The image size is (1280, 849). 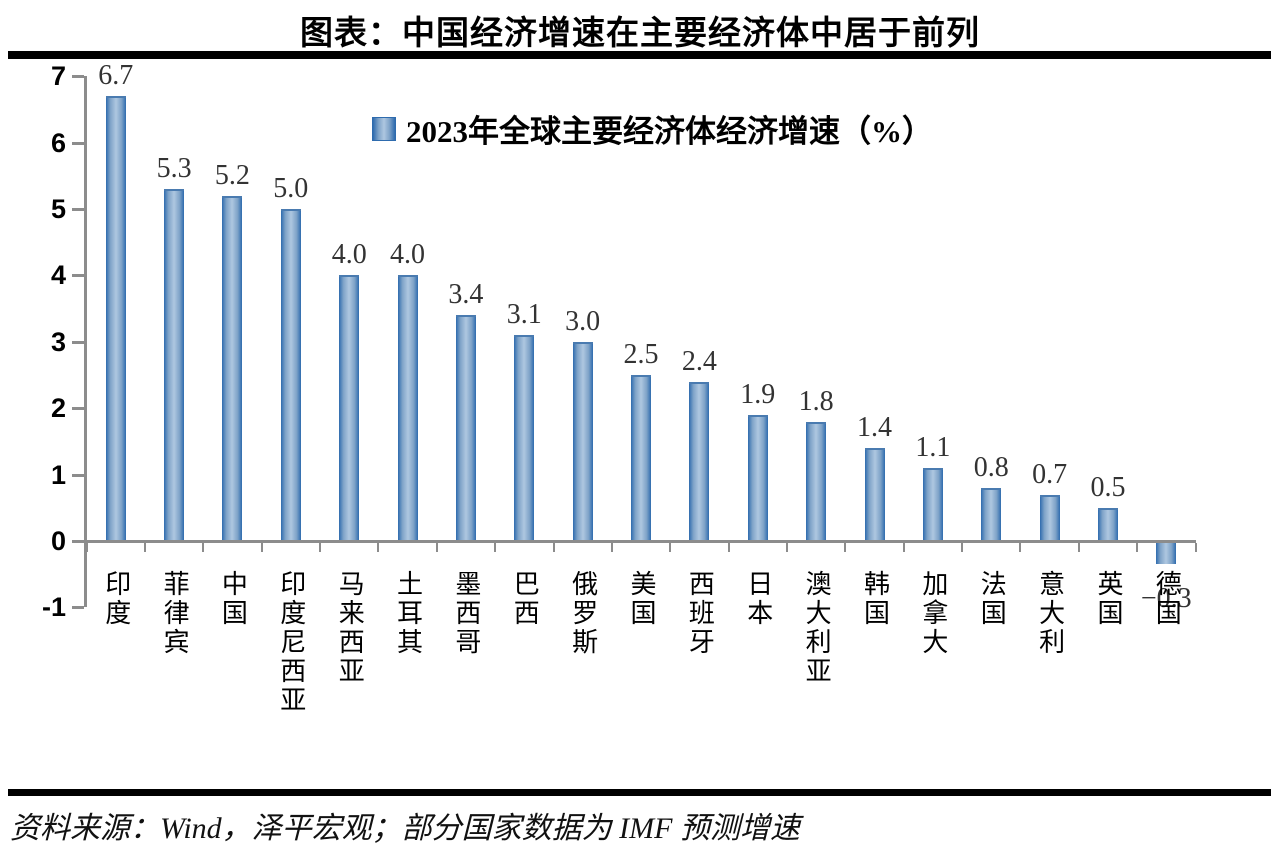 I want to click on category-label: 巴西, so click(x=525, y=599).